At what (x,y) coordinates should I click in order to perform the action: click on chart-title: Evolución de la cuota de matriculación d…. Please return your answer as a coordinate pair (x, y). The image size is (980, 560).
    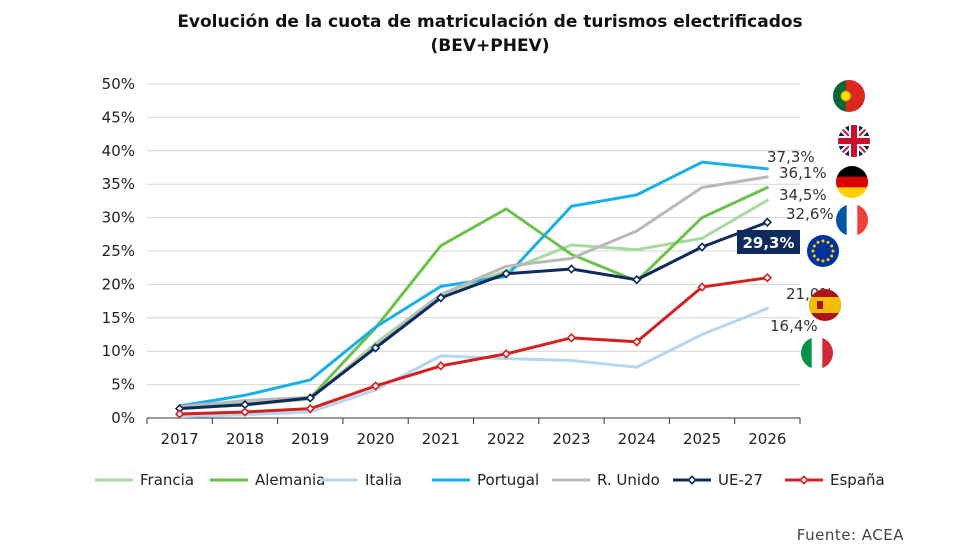
    Looking at the image, I should click on (490, 34).